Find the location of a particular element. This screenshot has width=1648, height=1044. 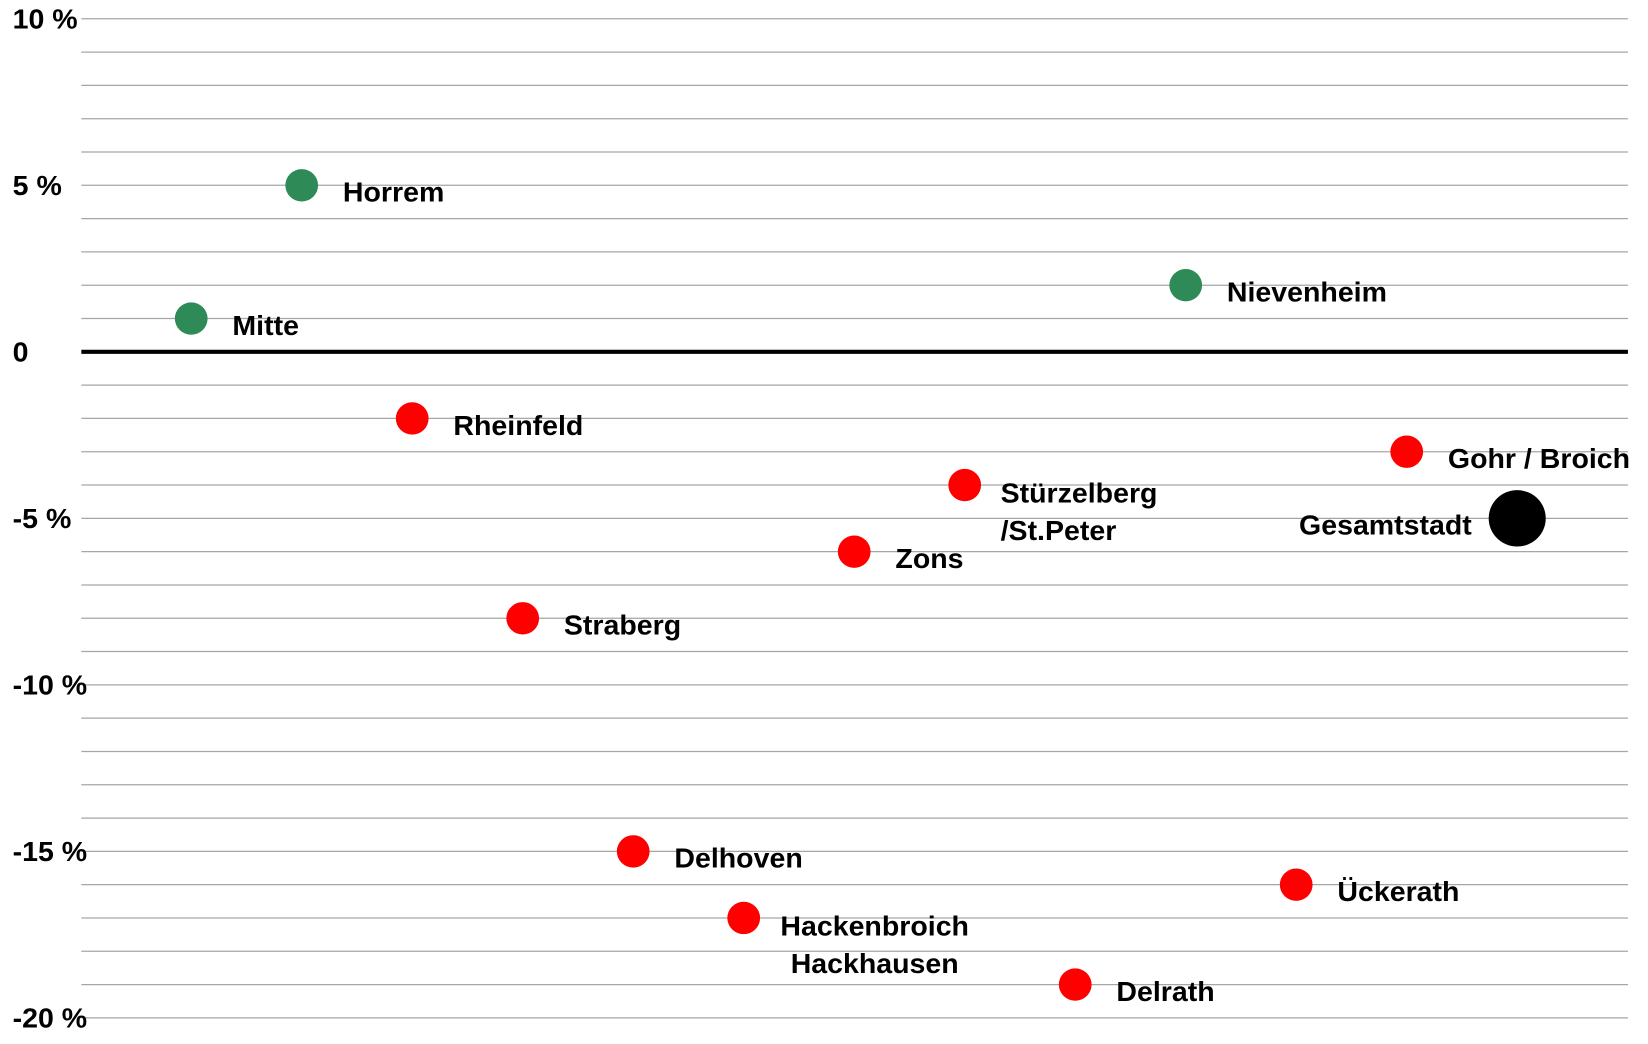

point-label-line: /St.Peter is located at coordinates (1059, 532).